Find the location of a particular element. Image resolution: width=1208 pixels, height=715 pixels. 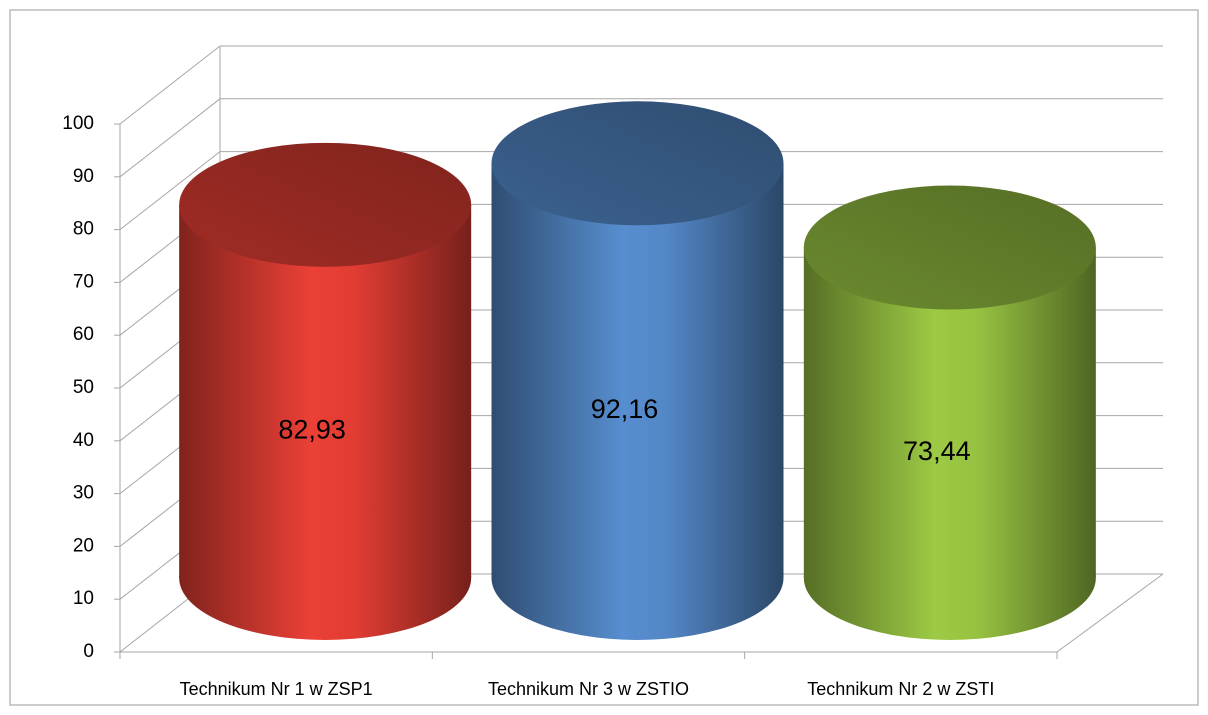

y-tick-label: 30 is located at coordinates (83, 493).